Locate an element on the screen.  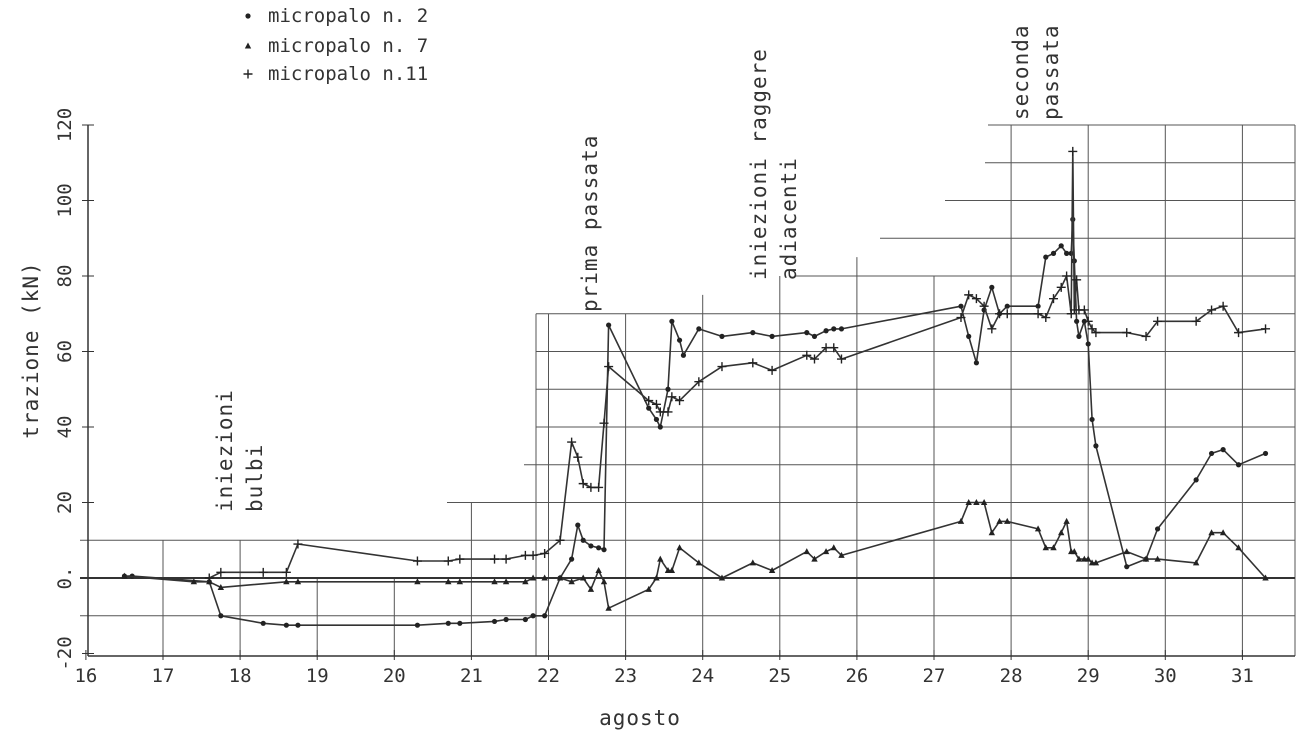
annotation-text: passata is located at coordinates (1051, 72).